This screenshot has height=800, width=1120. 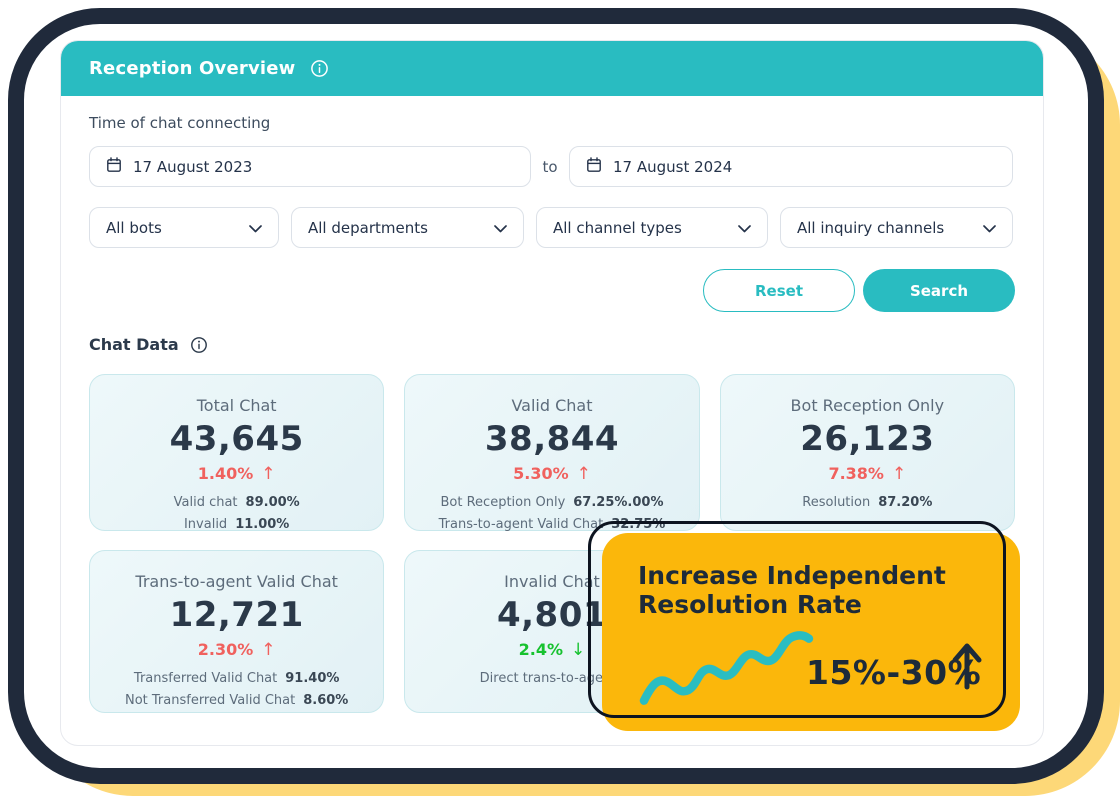 I want to click on card-value: 43,645, so click(x=236, y=439).